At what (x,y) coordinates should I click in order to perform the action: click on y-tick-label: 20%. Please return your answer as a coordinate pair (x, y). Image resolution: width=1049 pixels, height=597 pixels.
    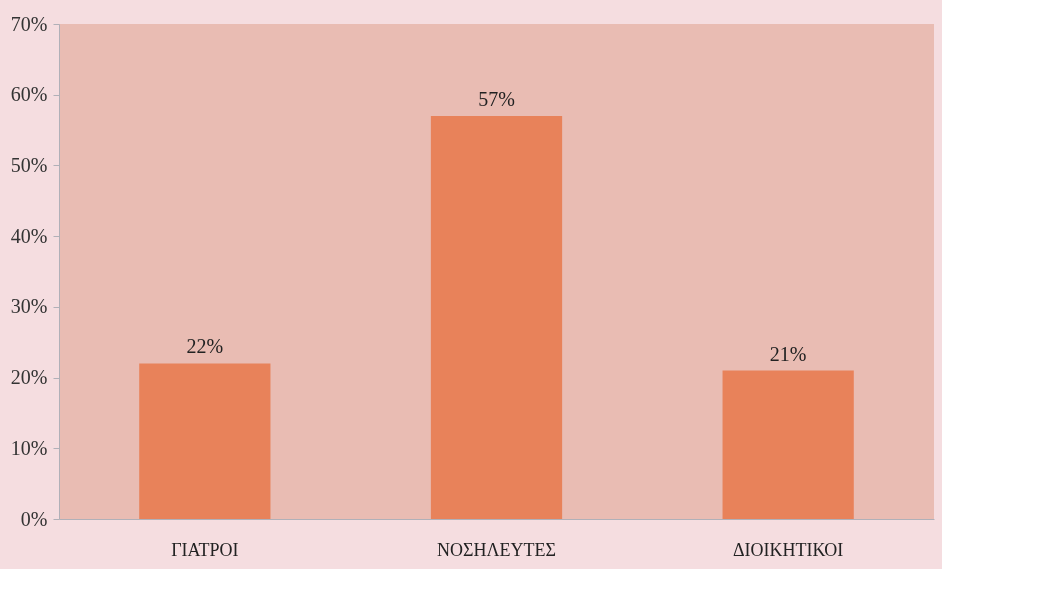
    Looking at the image, I should click on (29, 377).